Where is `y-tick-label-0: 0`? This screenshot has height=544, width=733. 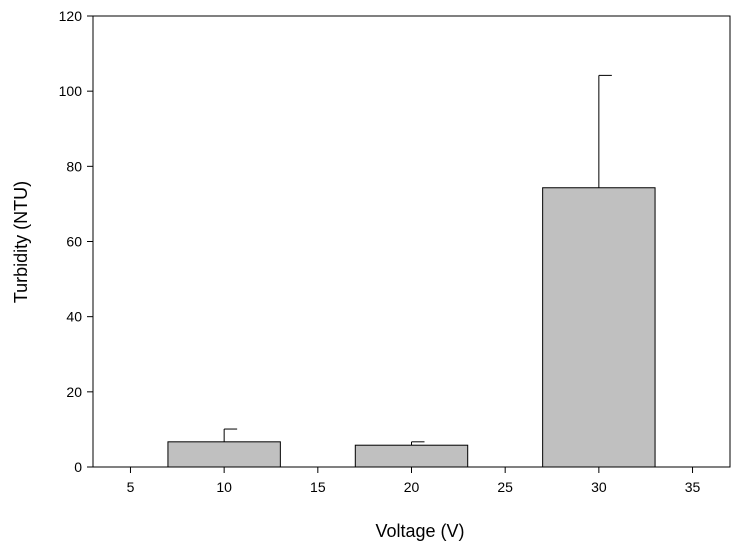
y-tick-label-0: 0 is located at coordinates (78, 467).